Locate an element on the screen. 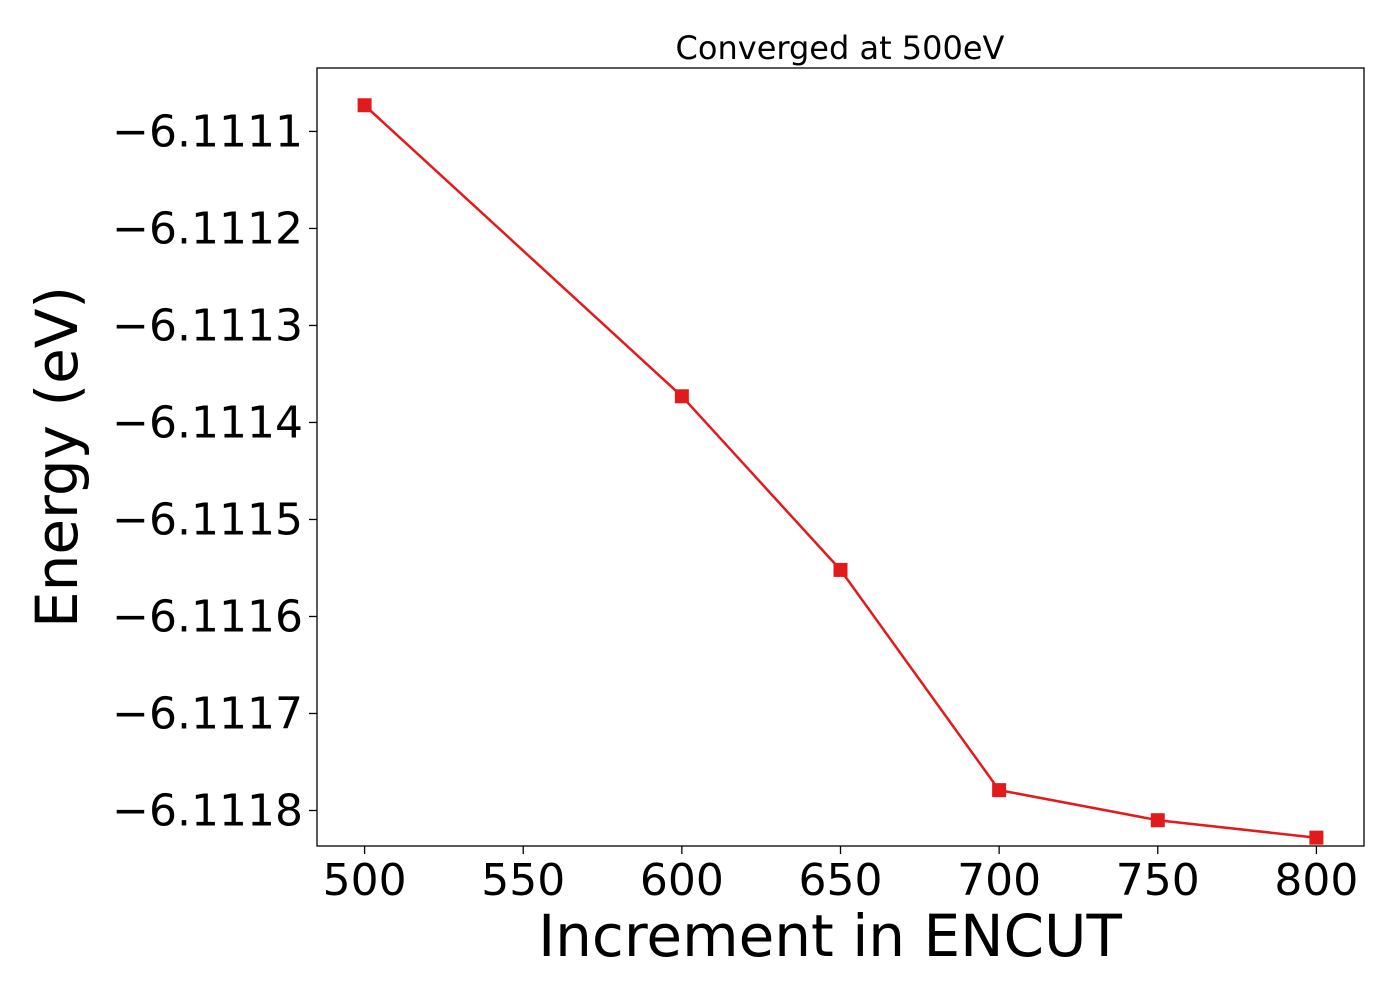 The image size is (1400, 1000). x-tick-label: 750 is located at coordinates (1158, 880).